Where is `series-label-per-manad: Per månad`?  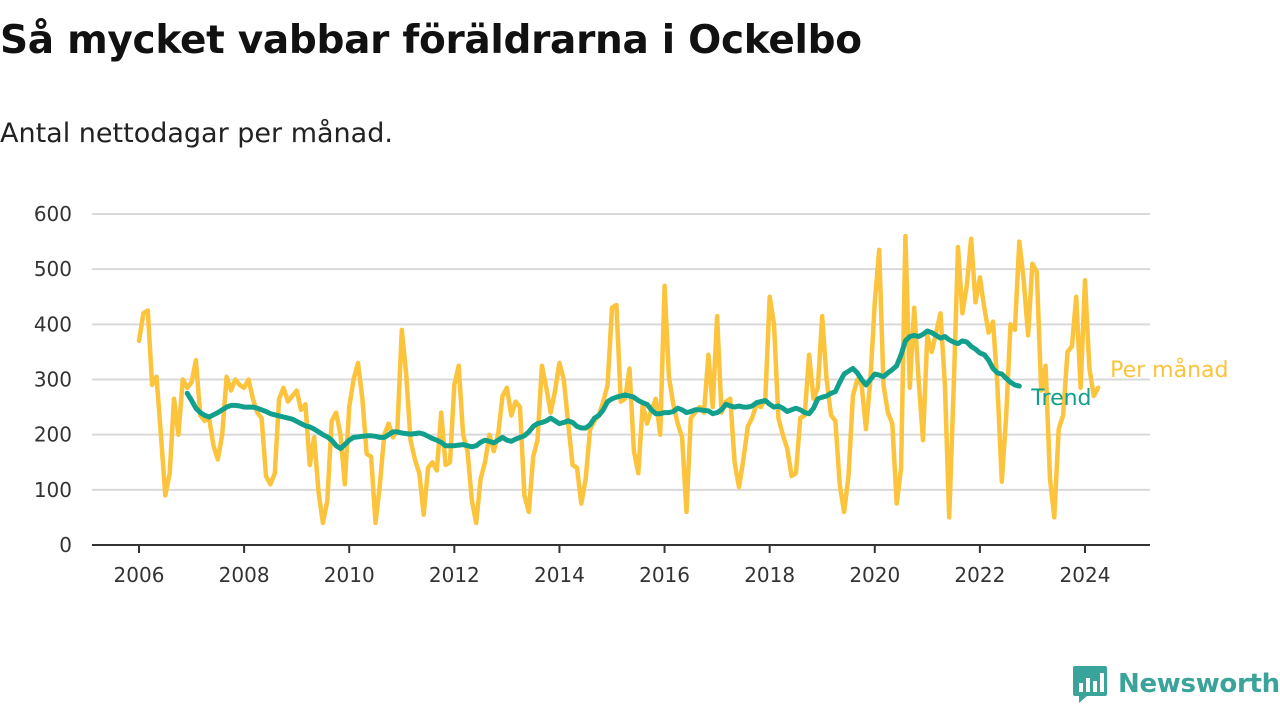 series-label-per-manad: Per månad is located at coordinates (1169, 370).